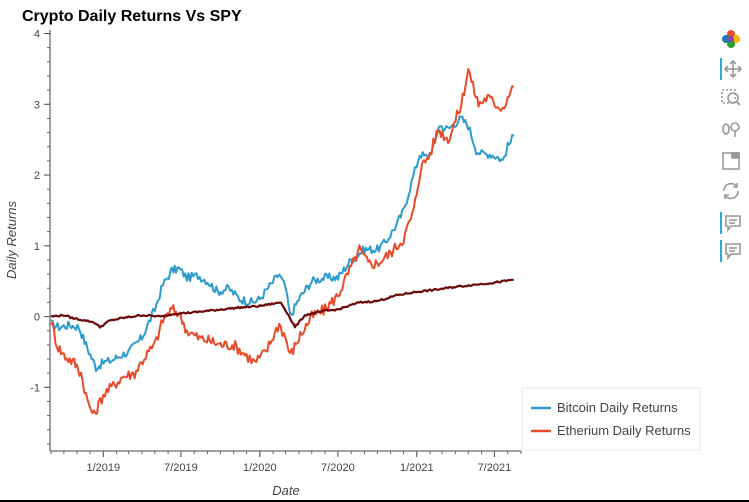 This screenshot has height=502, width=749. I want to click on x-axis-label: Date, so click(285, 490).